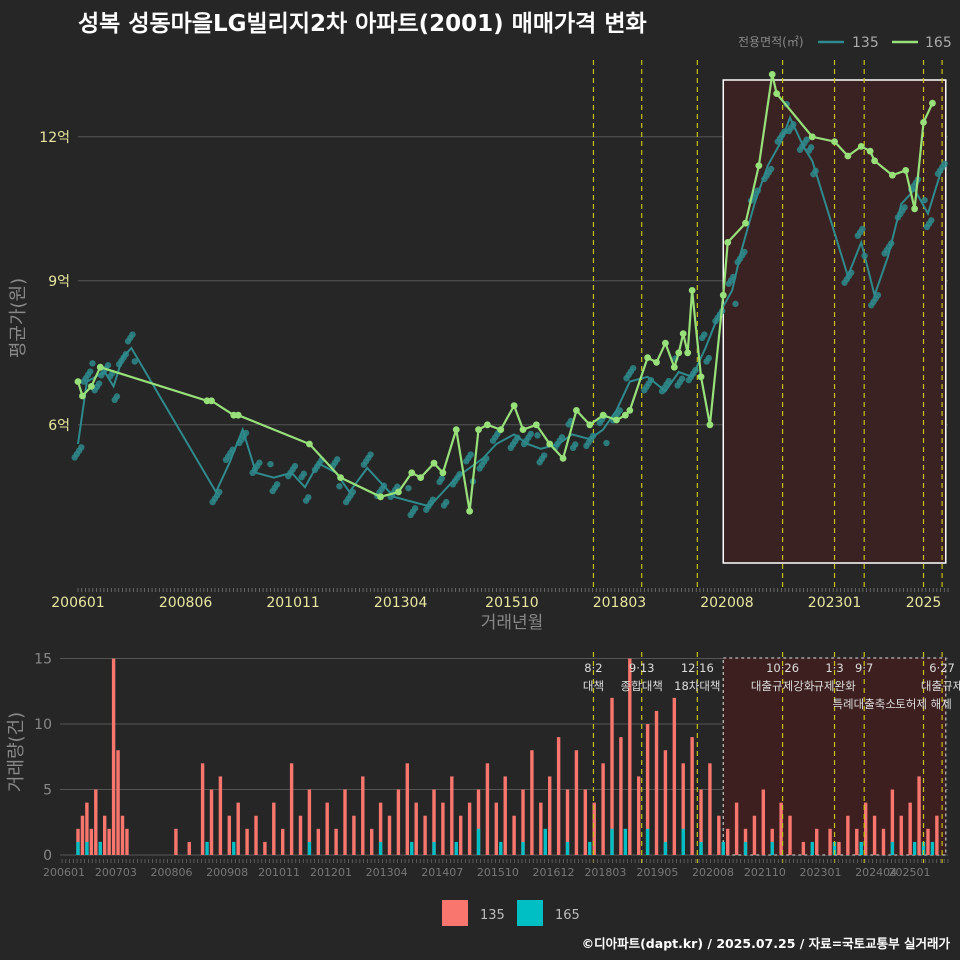  I want to click on price-x-tick-label: 201510, so click(511, 603).